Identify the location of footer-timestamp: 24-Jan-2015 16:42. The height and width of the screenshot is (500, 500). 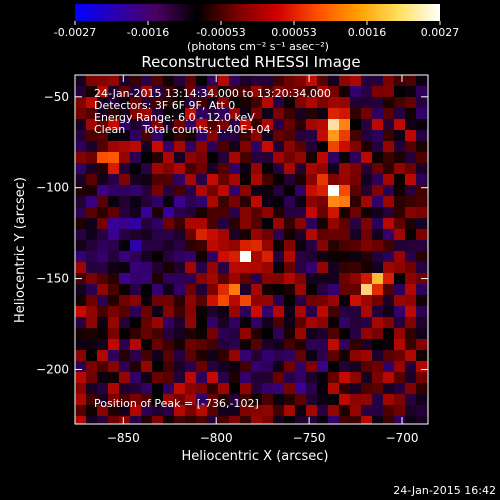
(444, 490).